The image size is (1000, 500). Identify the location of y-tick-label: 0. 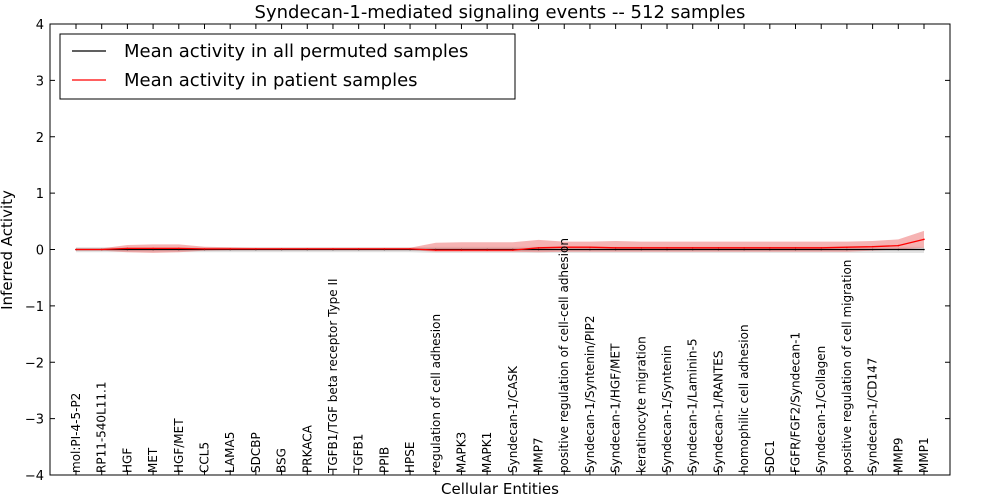
(40, 251).